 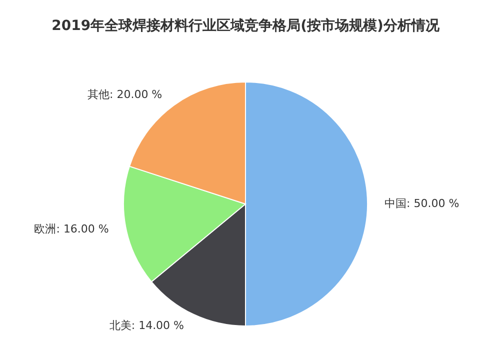 I want to click on slice-label: 中国: 50.00 %, so click(x=422, y=203).